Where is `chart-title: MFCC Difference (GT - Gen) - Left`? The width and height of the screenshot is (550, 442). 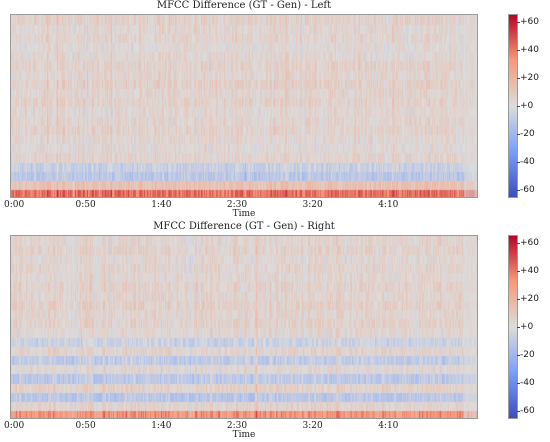 chart-title: MFCC Difference (GT - Gen) - Left is located at coordinates (244, 5).